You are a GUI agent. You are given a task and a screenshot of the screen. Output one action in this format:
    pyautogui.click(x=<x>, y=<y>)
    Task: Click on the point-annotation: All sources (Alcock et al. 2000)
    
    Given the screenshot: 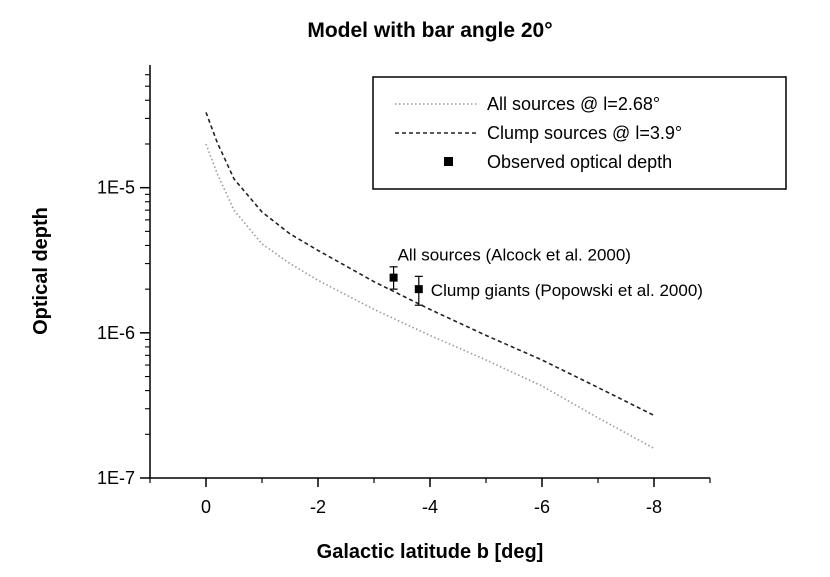 What is the action you would take?
    pyautogui.click(x=514, y=255)
    